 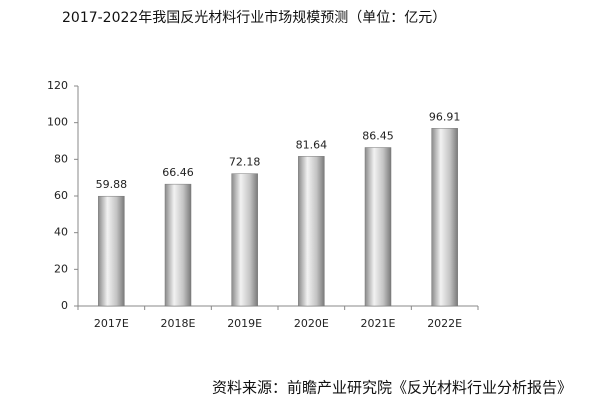 I want to click on value-label: 96.91, so click(x=445, y=116).